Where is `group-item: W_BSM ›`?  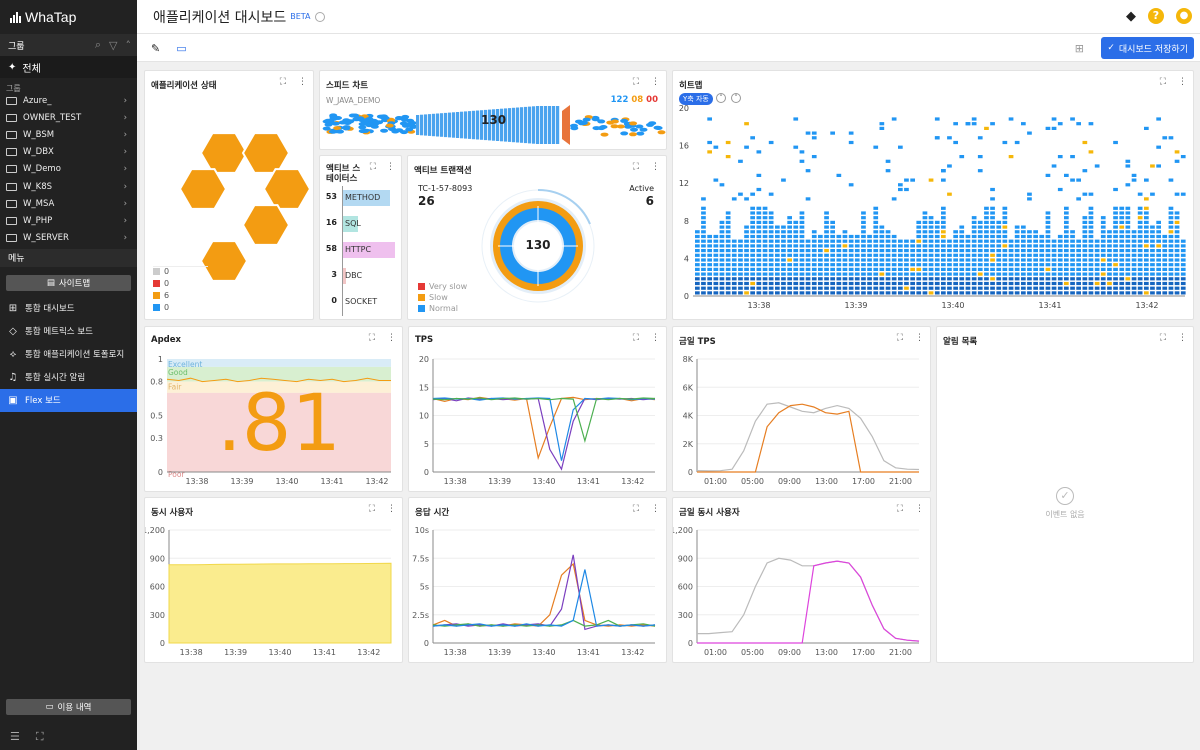 group-item: W_BSM › is located at coordinates (68, 134).